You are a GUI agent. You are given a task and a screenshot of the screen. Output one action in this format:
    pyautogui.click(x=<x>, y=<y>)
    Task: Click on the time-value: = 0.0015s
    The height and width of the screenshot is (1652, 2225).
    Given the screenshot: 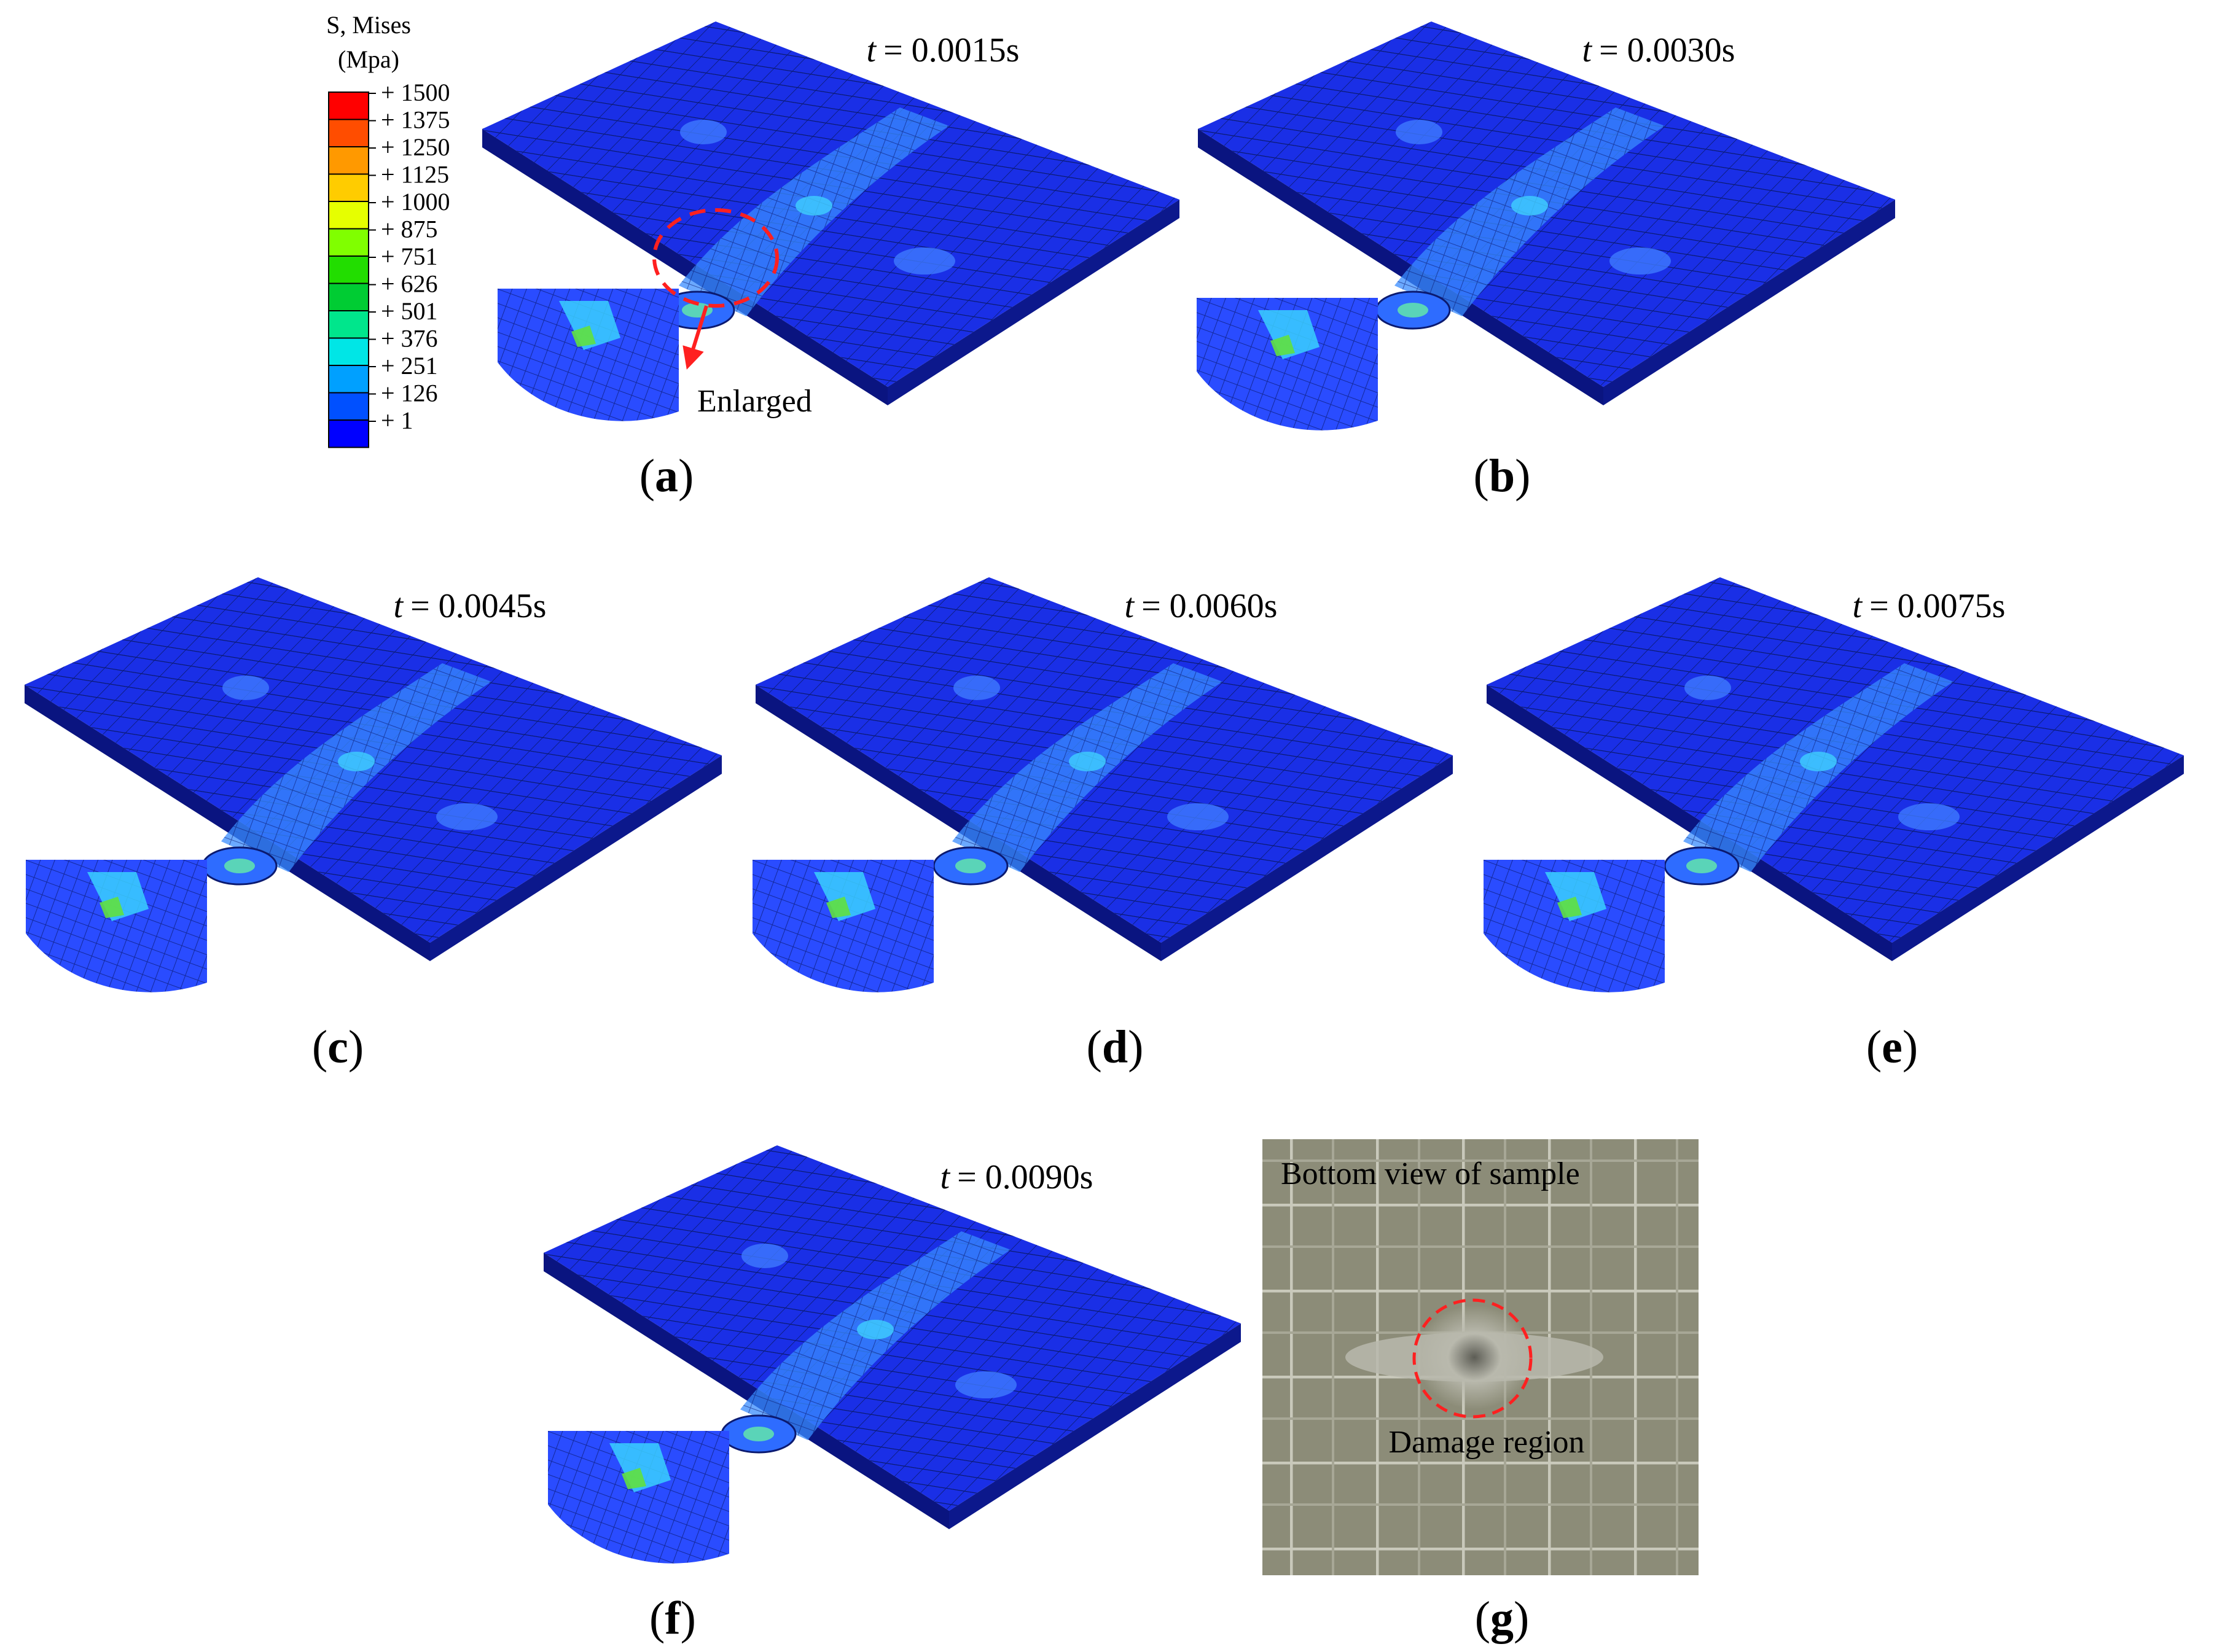 What is the action you would take?
    pyautogui.click(x=951, y=50)
    